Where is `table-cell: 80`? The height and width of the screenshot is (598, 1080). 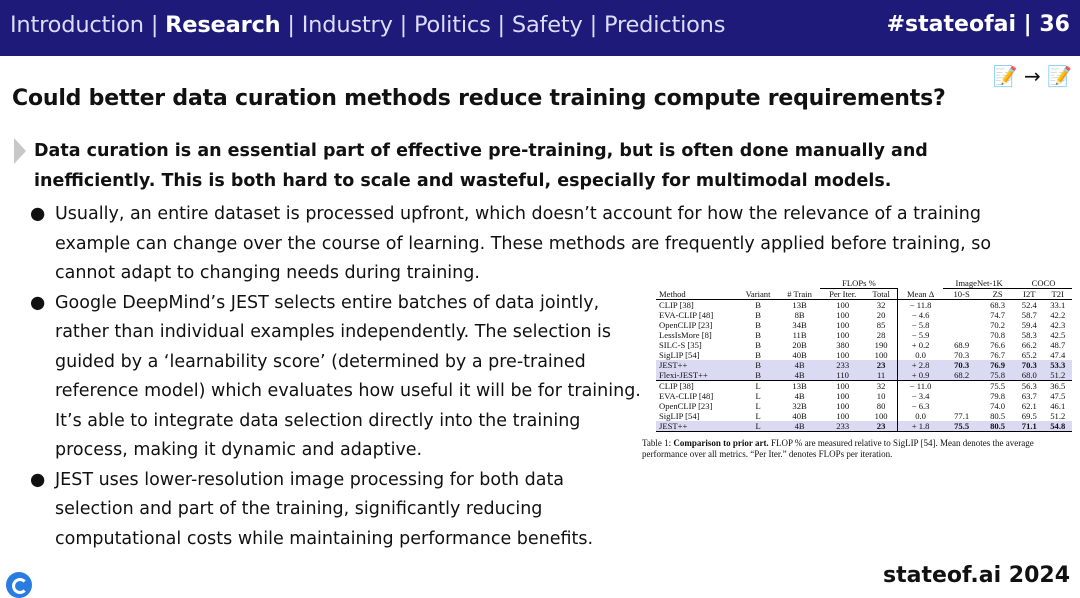 table-cell: 80 is located at coordinates (881, 406).